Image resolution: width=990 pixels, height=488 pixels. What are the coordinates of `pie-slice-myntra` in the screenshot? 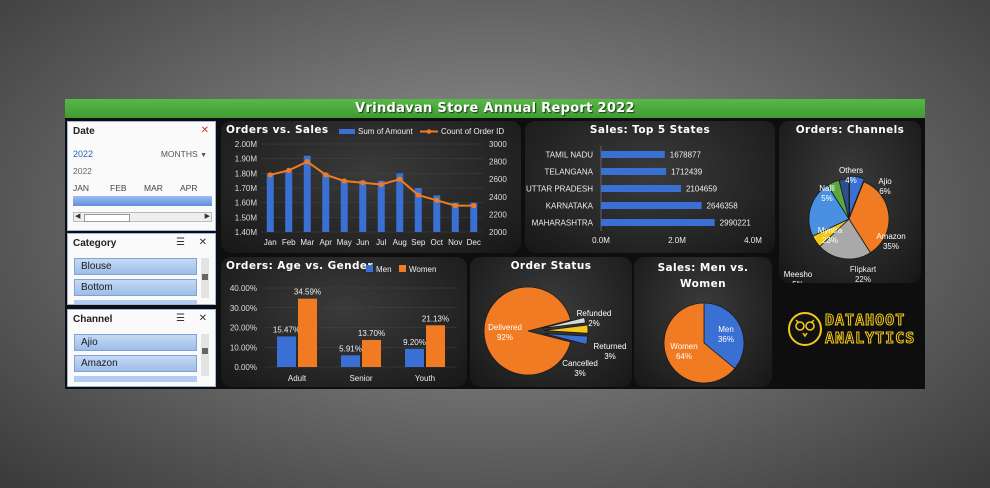 It's located at (829, 210).